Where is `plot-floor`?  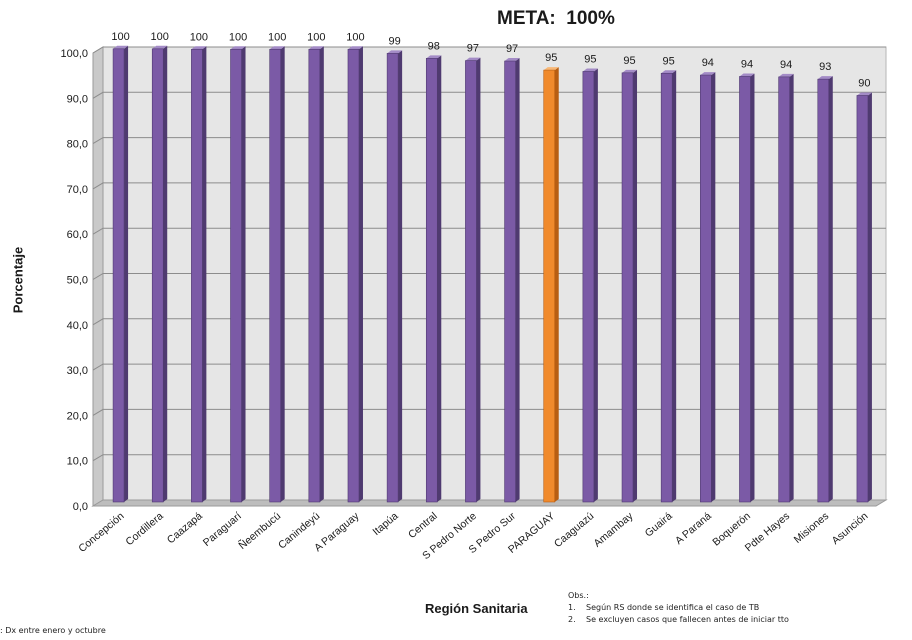
plot-floor is located at coordinates (489, 503).